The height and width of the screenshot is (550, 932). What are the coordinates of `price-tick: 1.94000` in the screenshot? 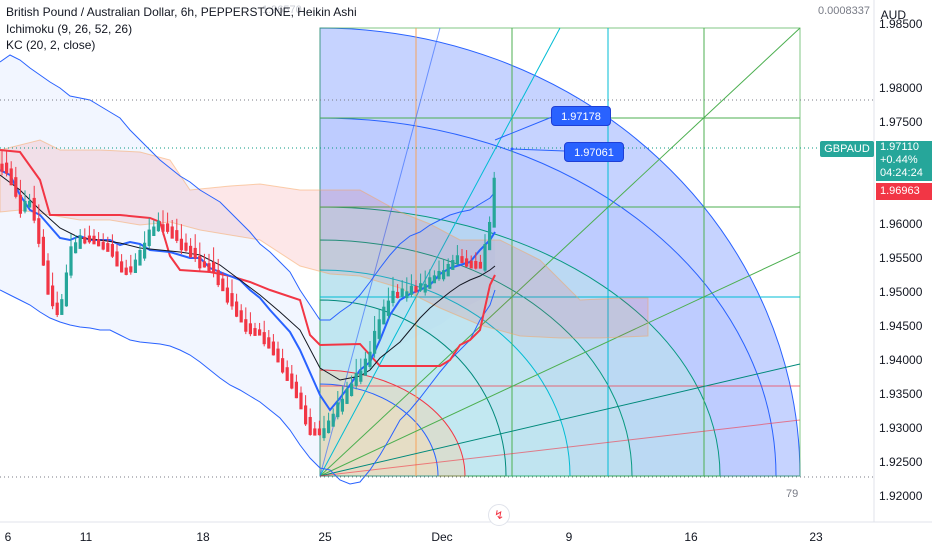 It's located at (901, 360).